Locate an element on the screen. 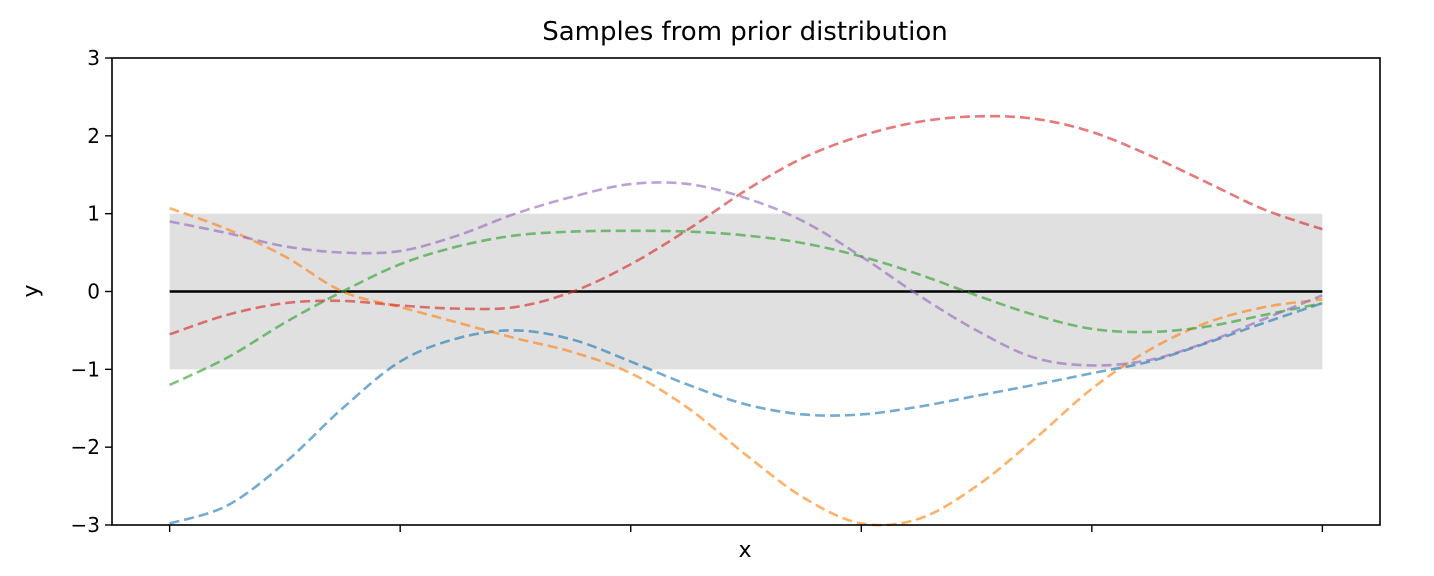 This screenshot has width=1434, height=576. y-axis-ticks: −3 −2 −1 0 1 2 3 is located at coordinates (91, 291).